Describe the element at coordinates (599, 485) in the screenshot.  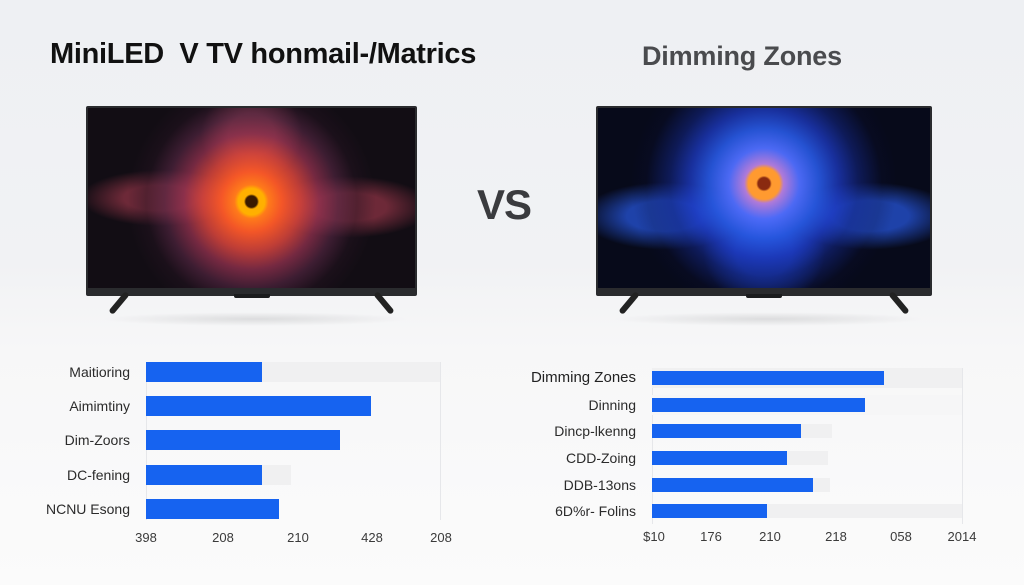
I see `category-label: DDB-13ons` at that location.